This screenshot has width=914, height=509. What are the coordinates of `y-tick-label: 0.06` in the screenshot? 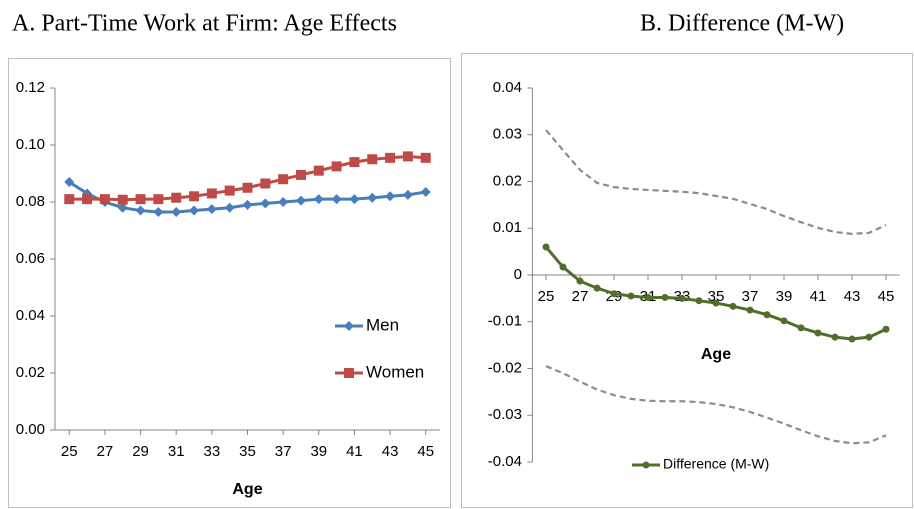 It's located at (30, 258).